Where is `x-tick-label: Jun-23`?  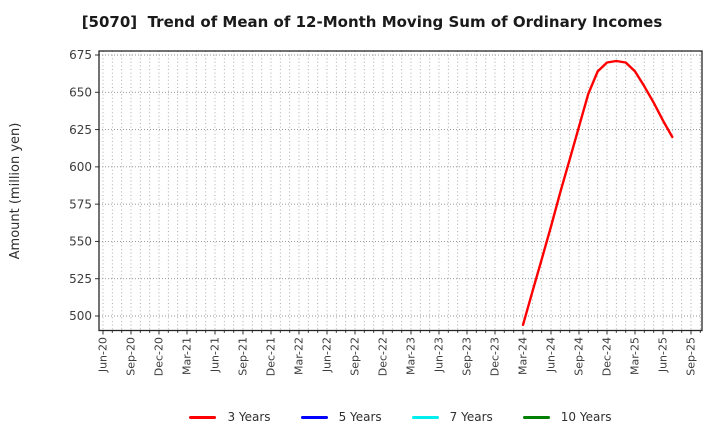 x-tick-label: Jun-23 is located at coordinates (439, 355).